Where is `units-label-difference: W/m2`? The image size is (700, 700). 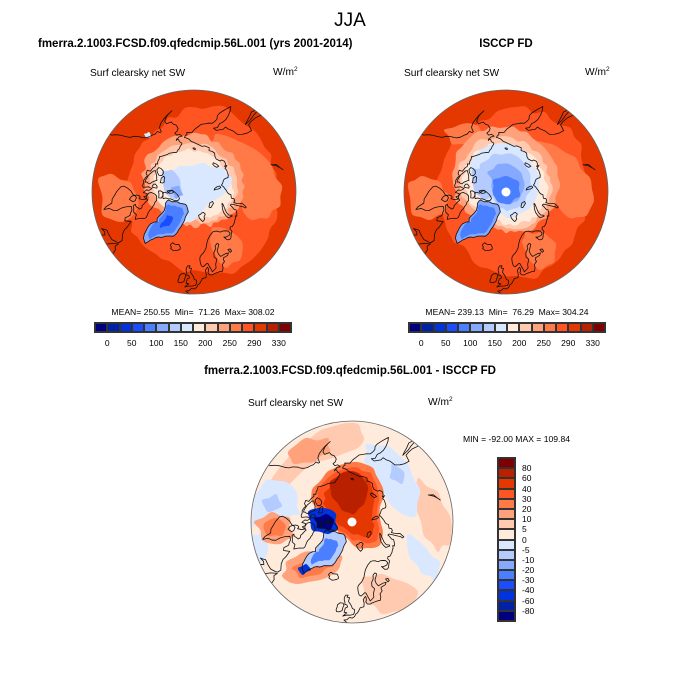
units-label-difference: W/m2 is located at coordinates (440, 402).